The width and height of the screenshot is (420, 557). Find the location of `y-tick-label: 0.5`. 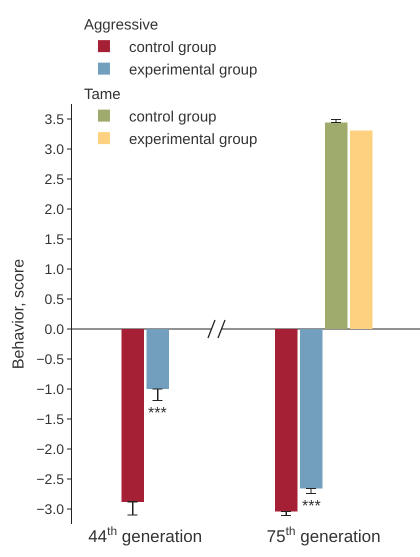

y-tick-label: 0.5 is located at coordinates (54, 298).